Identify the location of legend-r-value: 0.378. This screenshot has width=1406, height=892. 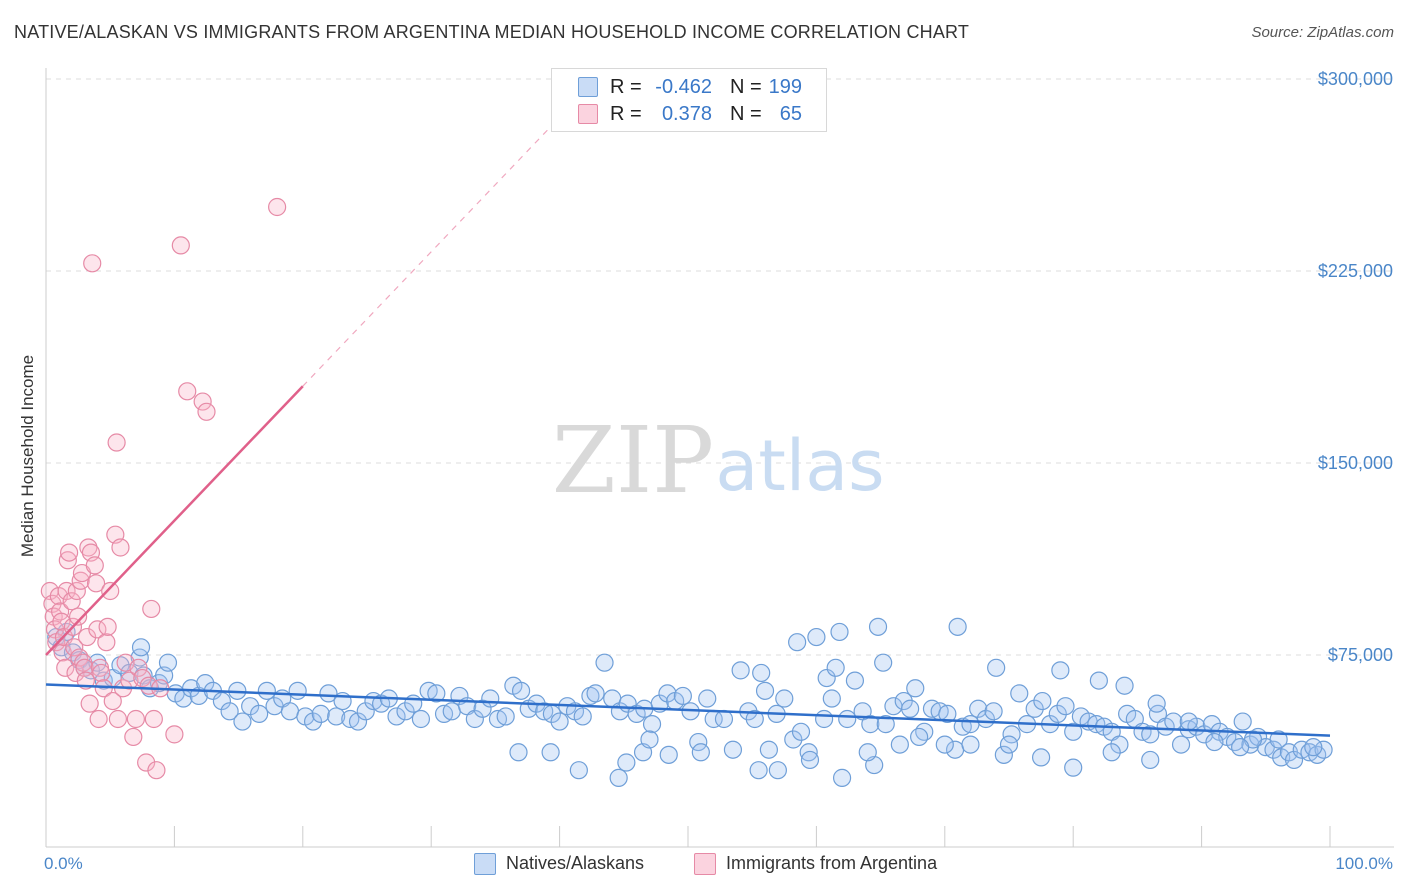
(686, 114).